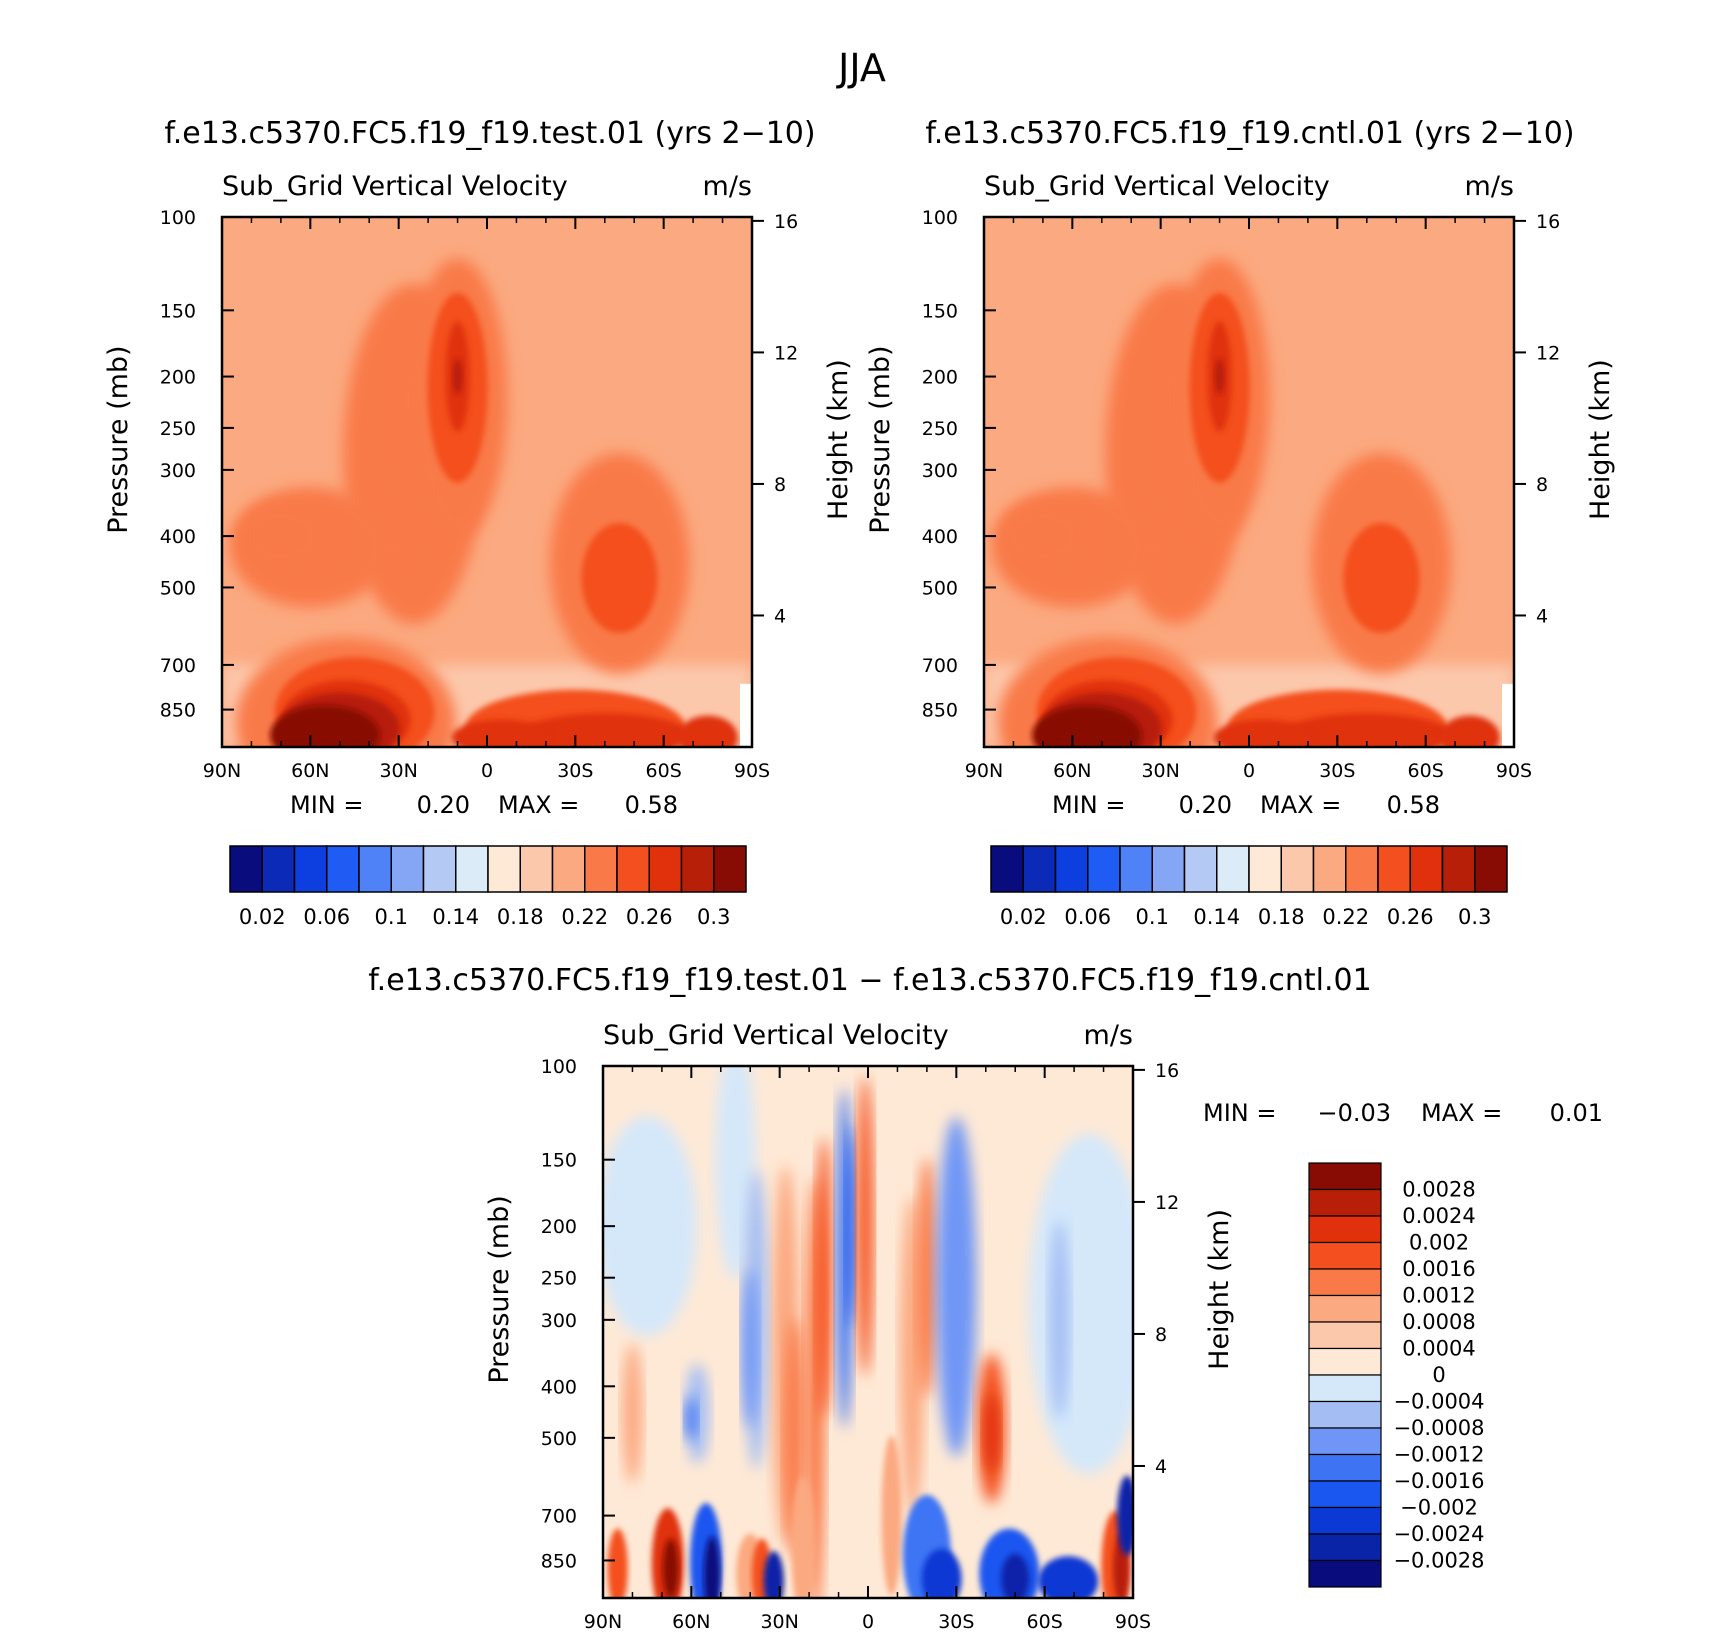  I want to click on colorbar-label: −0.0008, so click(1438, 1428).